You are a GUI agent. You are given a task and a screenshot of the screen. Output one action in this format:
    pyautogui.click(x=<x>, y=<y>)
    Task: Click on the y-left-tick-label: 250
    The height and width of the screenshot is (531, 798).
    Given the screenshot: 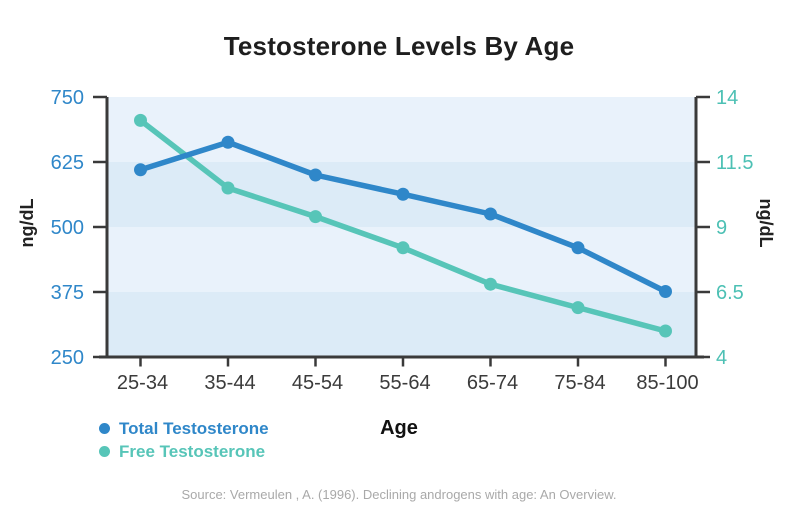 What is the action you would take?
    pyautogui.click(x=67, y=358)
    